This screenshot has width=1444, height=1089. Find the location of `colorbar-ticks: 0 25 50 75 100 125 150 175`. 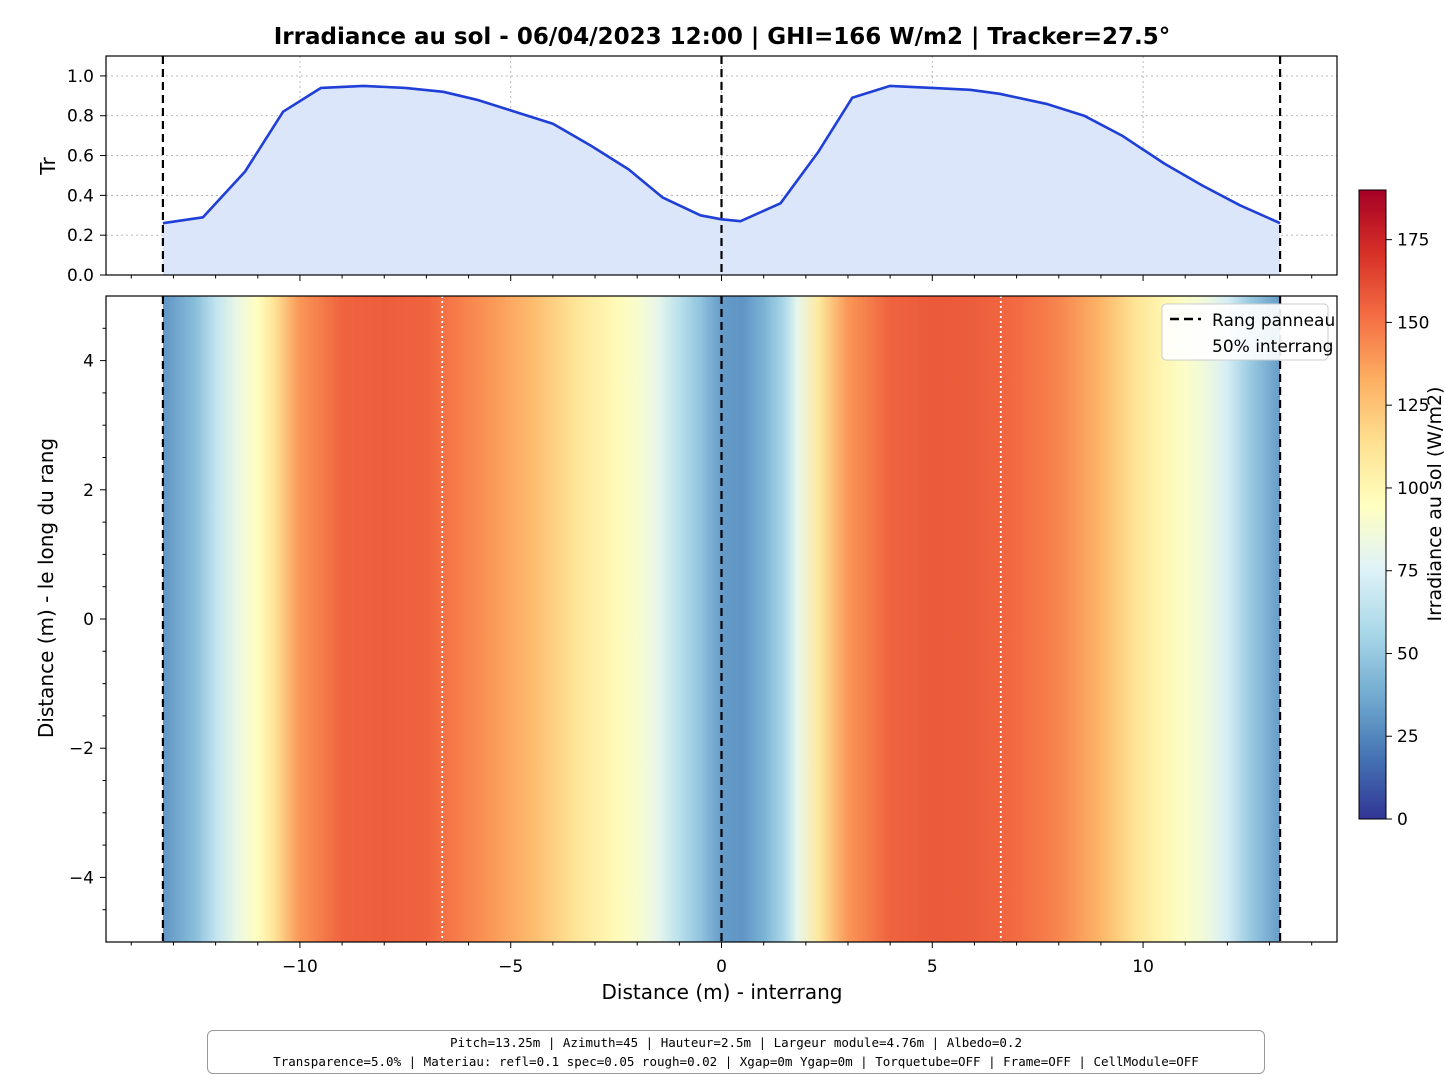

colorbar-ticks: 0 25 50 75 100 125 150 175 is located at coordinates (1407, 530).